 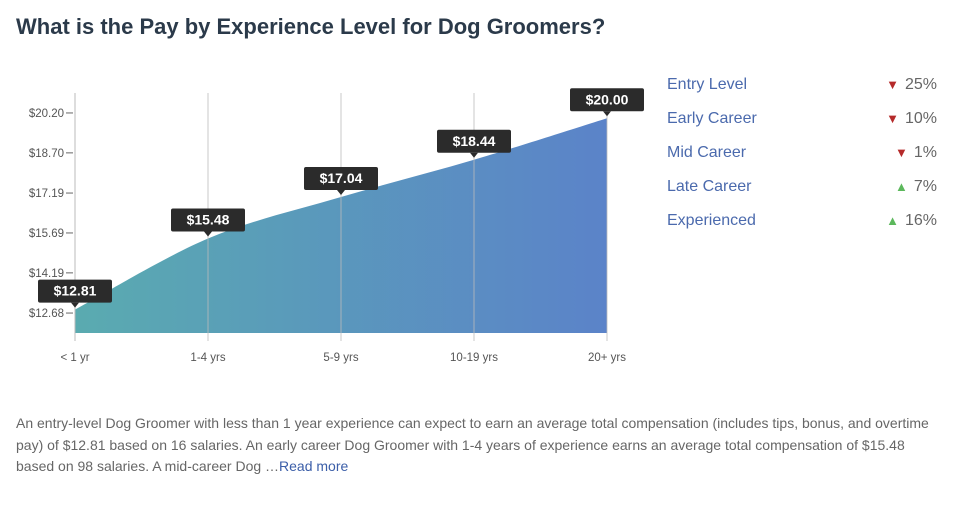 What do you see at coordinates (707, 84) in the screenshot?
I see `legend-label: Entry Level` at bounding box center [707, 84].